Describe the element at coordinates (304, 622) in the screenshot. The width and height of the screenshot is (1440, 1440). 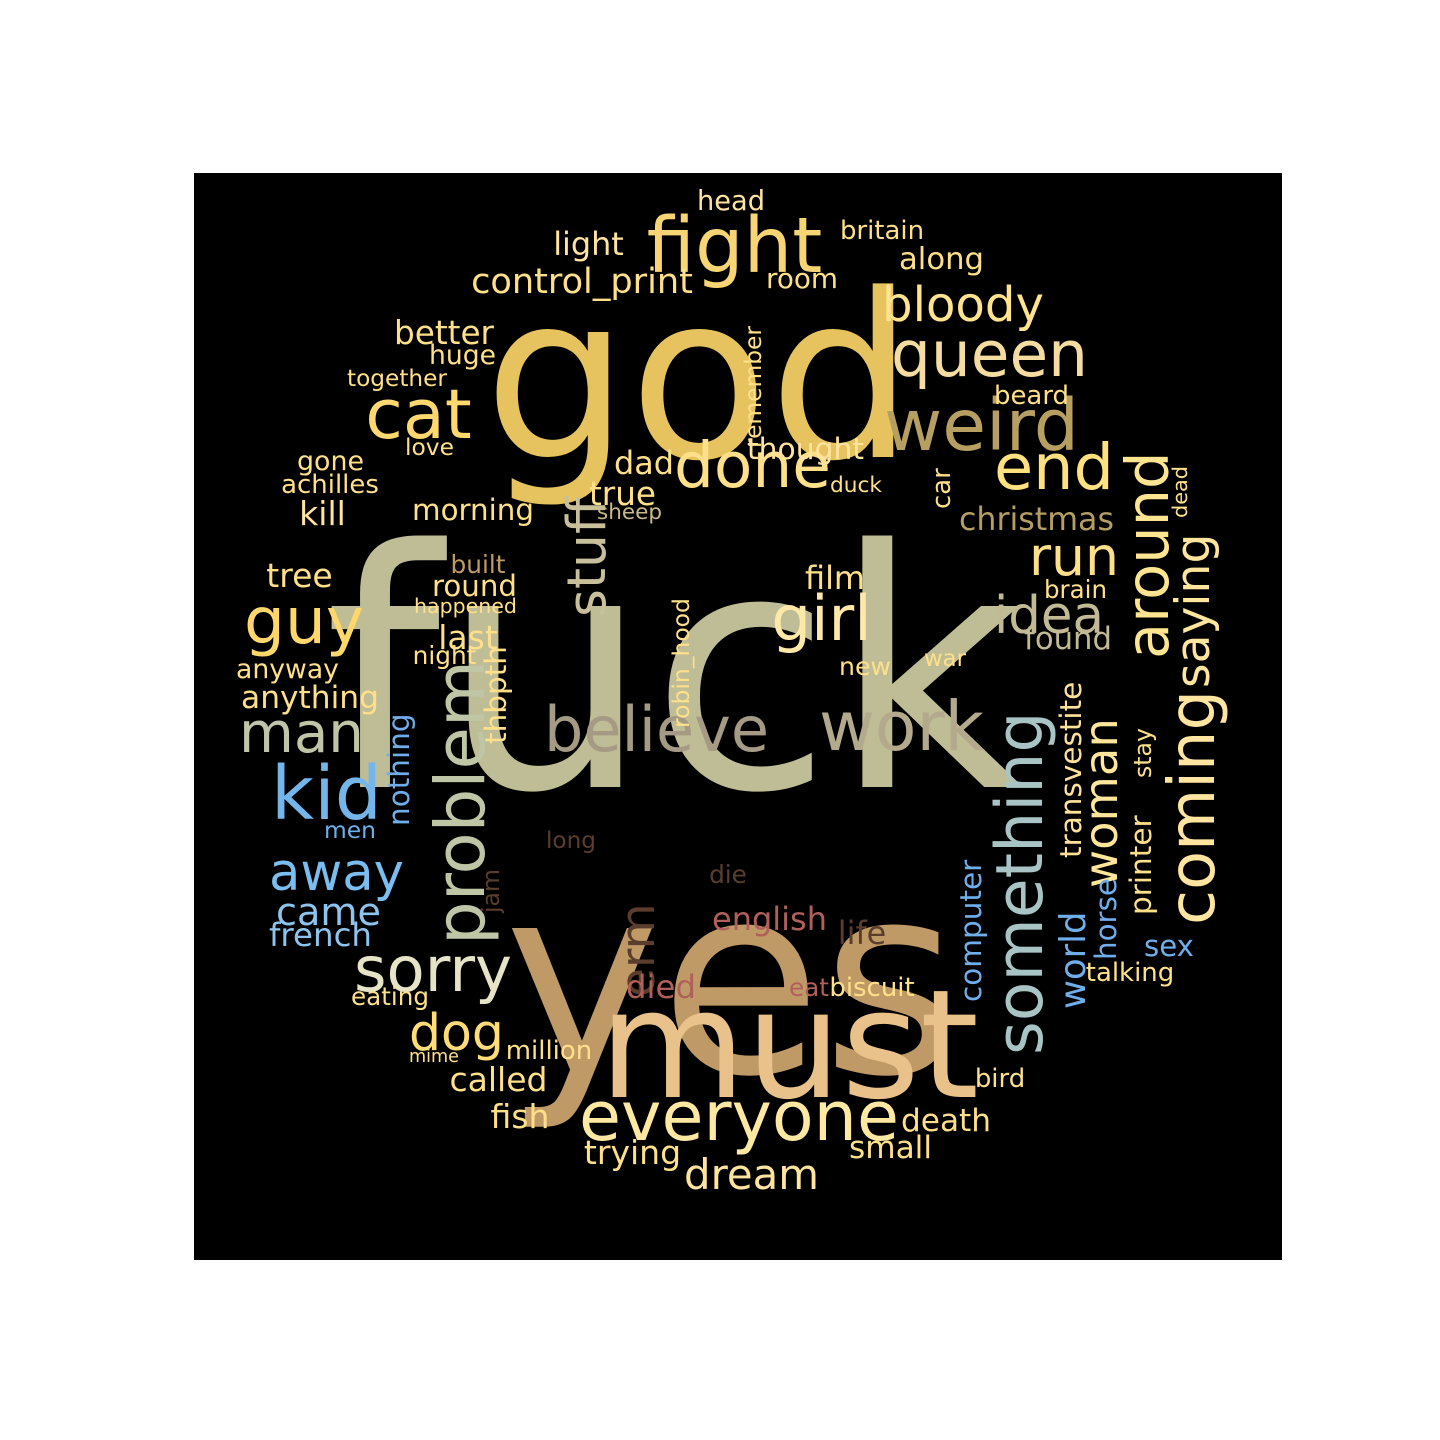
I see `word-guy: guy` at that location.